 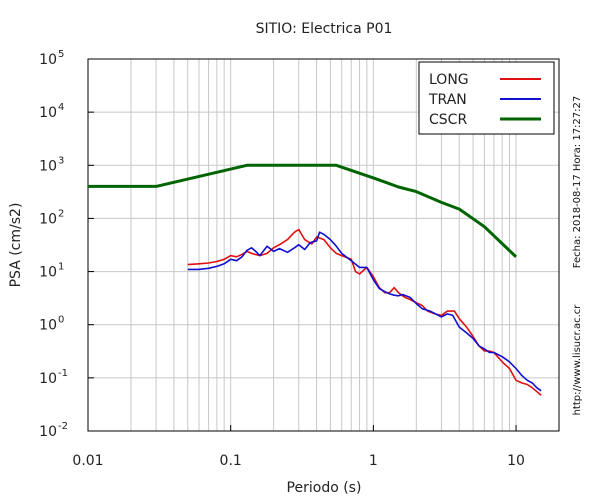 What do you see at coordinates (447, 100) in the screenshot?
I see `legend-label-tran: TRAN` at bounding box center [447, 100].